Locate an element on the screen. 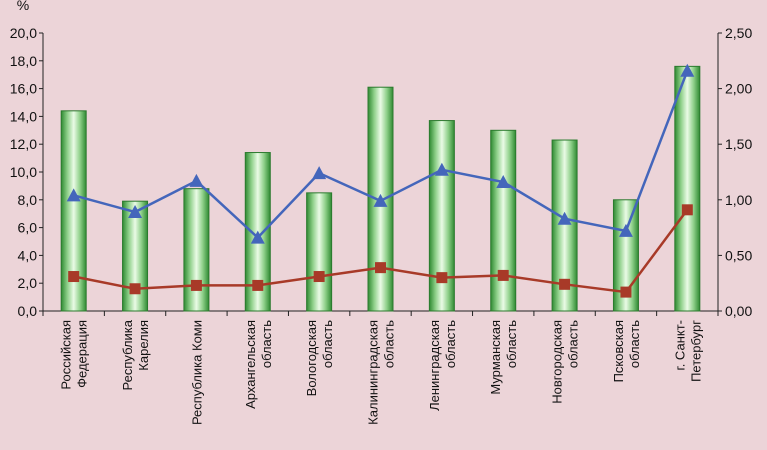  y-left-tick-label: 18,0 is located at coordinates (23, 61).